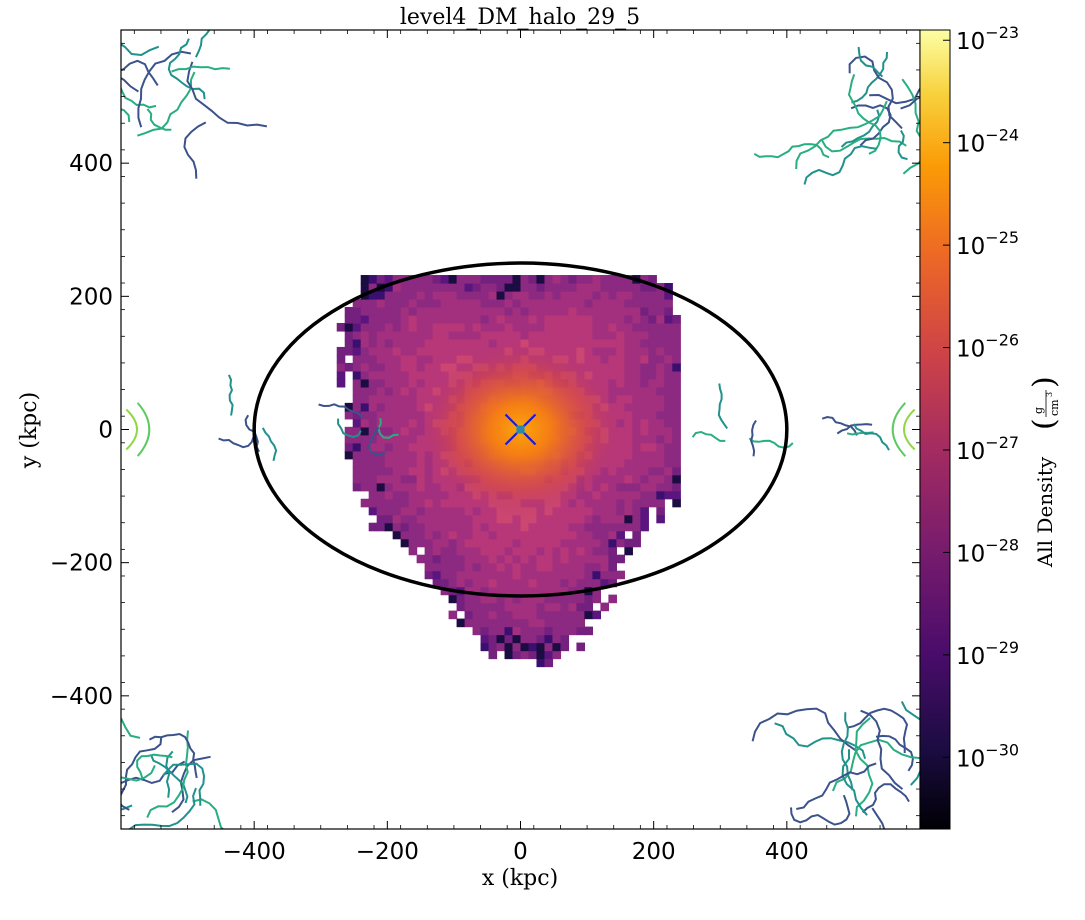 The image size is (1085, 920). I want to click on x-tick-label: 200, so click(654, 852).